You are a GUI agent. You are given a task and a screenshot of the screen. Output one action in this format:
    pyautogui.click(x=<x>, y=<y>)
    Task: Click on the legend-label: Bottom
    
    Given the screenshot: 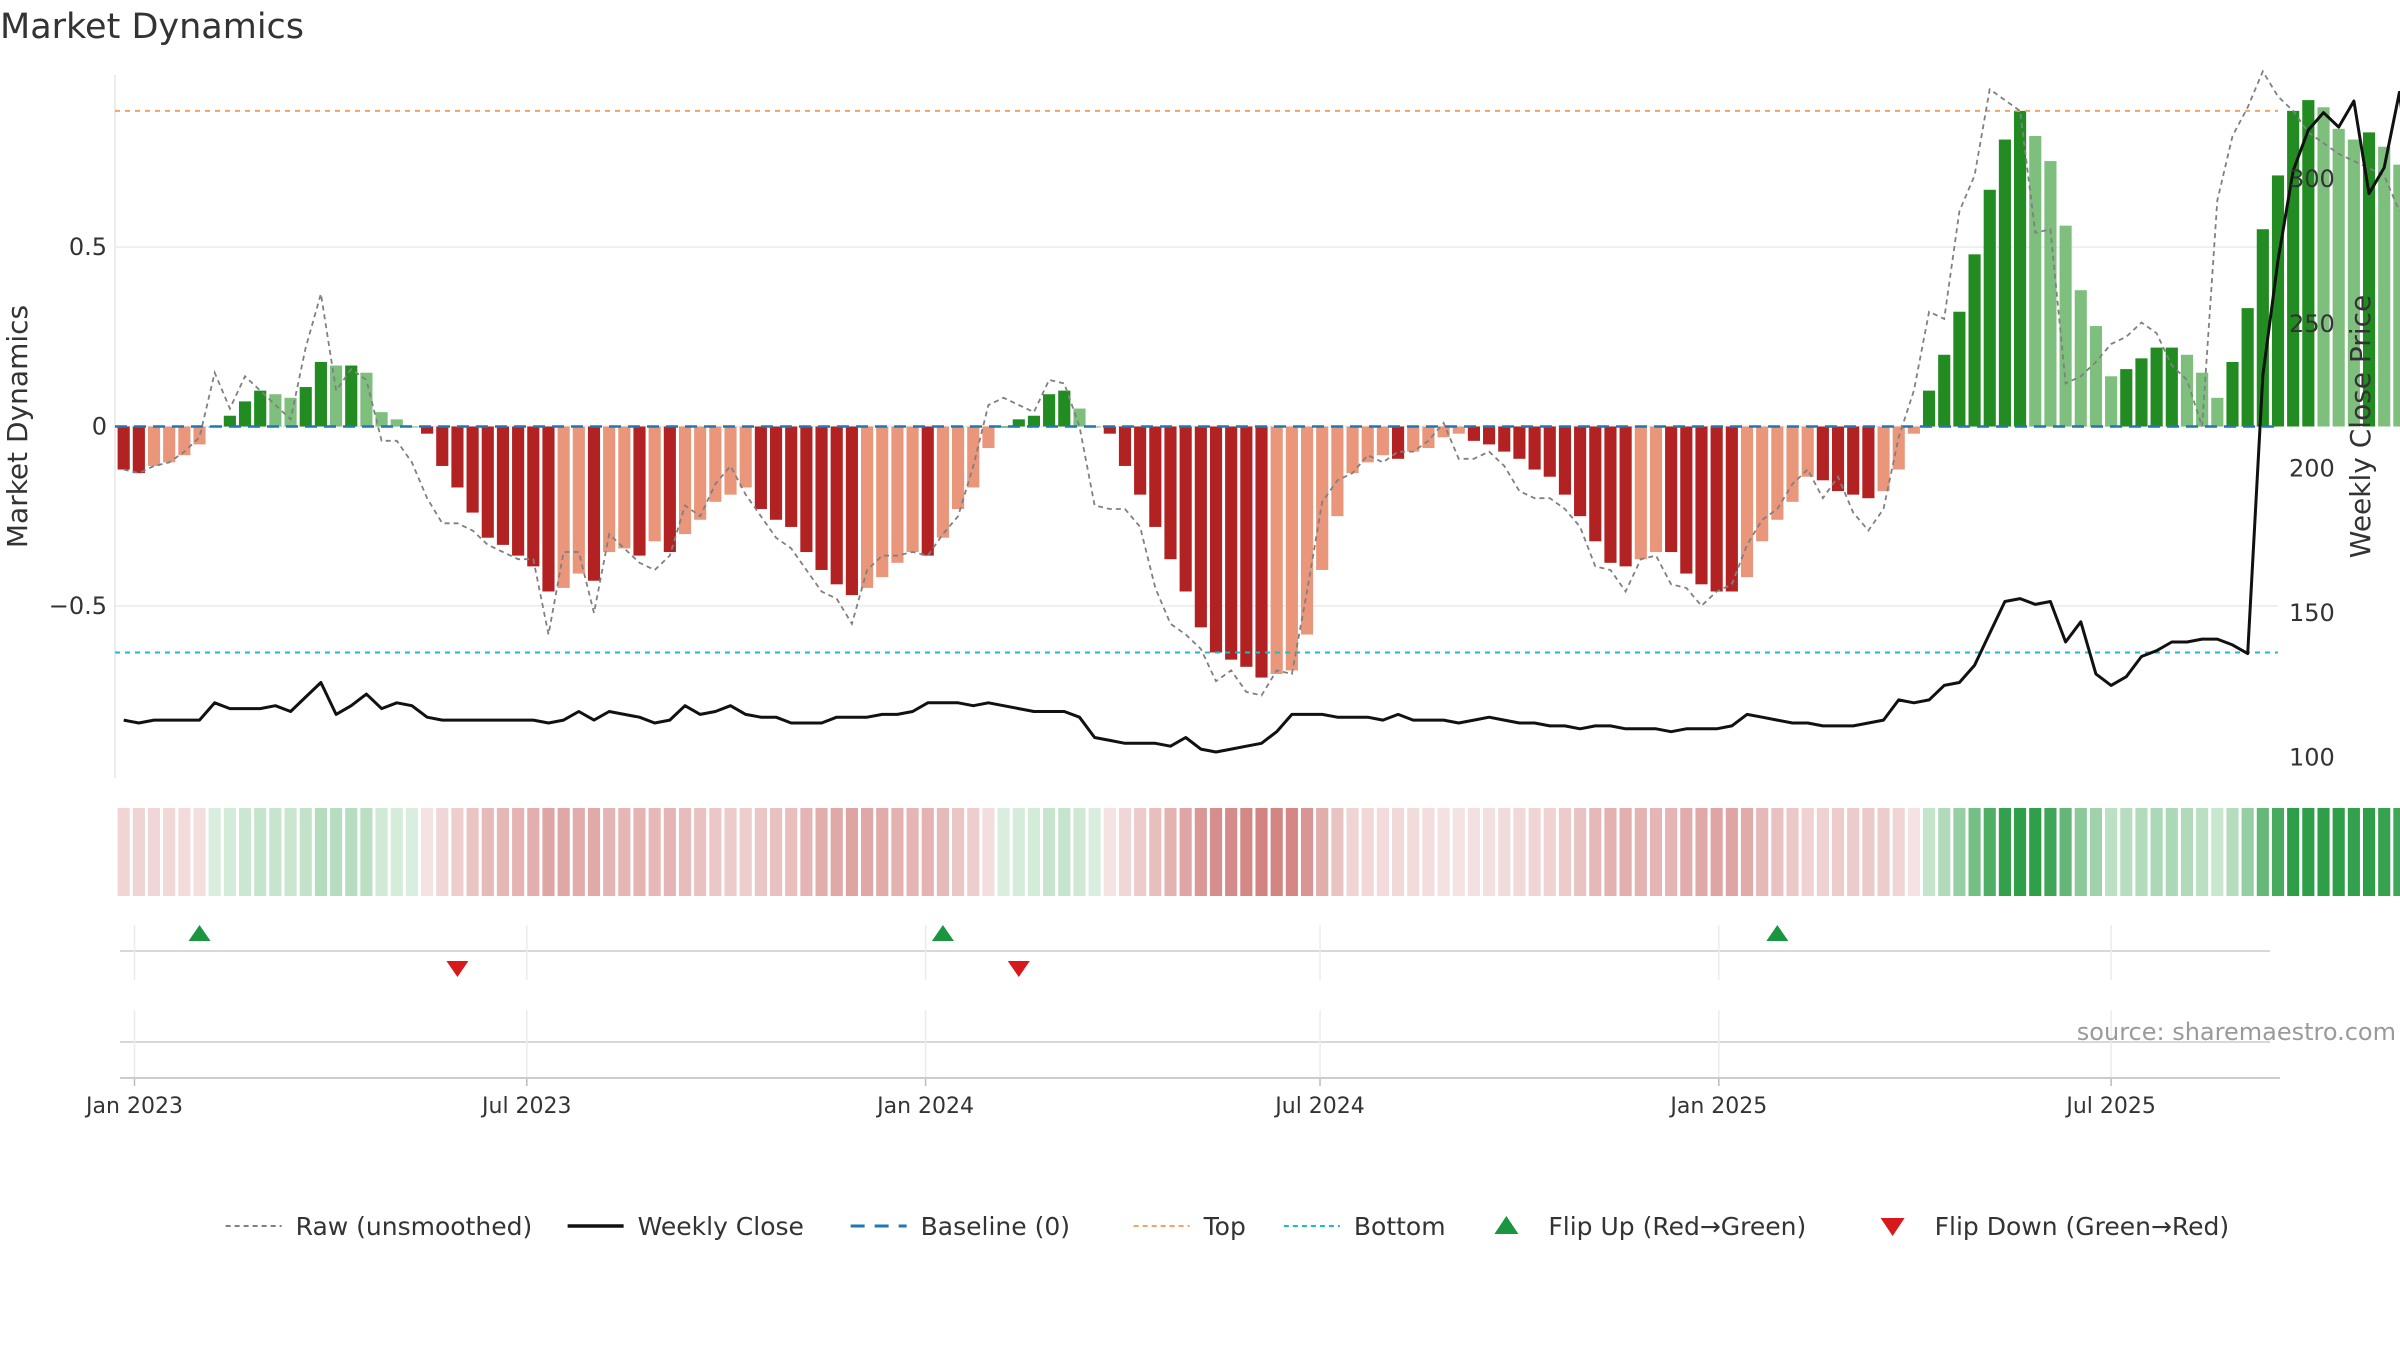 What is the action you would take?
    pyautogui.click(x=1400, y=1226)
    